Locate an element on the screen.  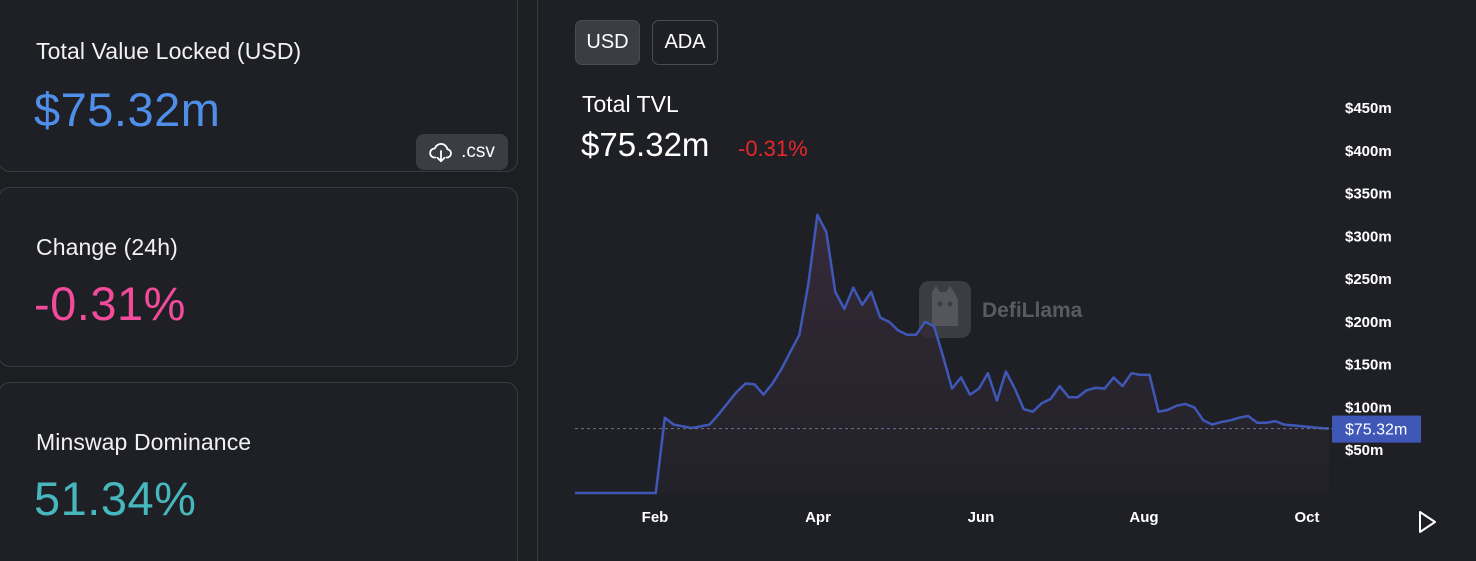
x-tick-label: Jun is located at coordinates (981, 517).